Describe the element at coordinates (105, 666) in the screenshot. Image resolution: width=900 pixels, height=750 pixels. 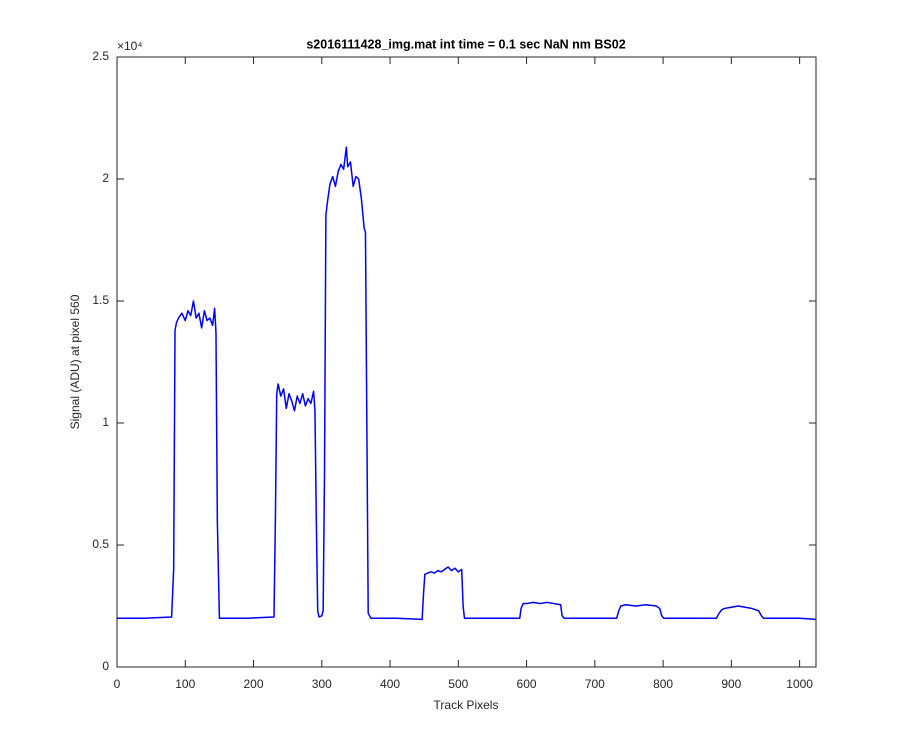
I see `y-tick-label: 0` at that location.